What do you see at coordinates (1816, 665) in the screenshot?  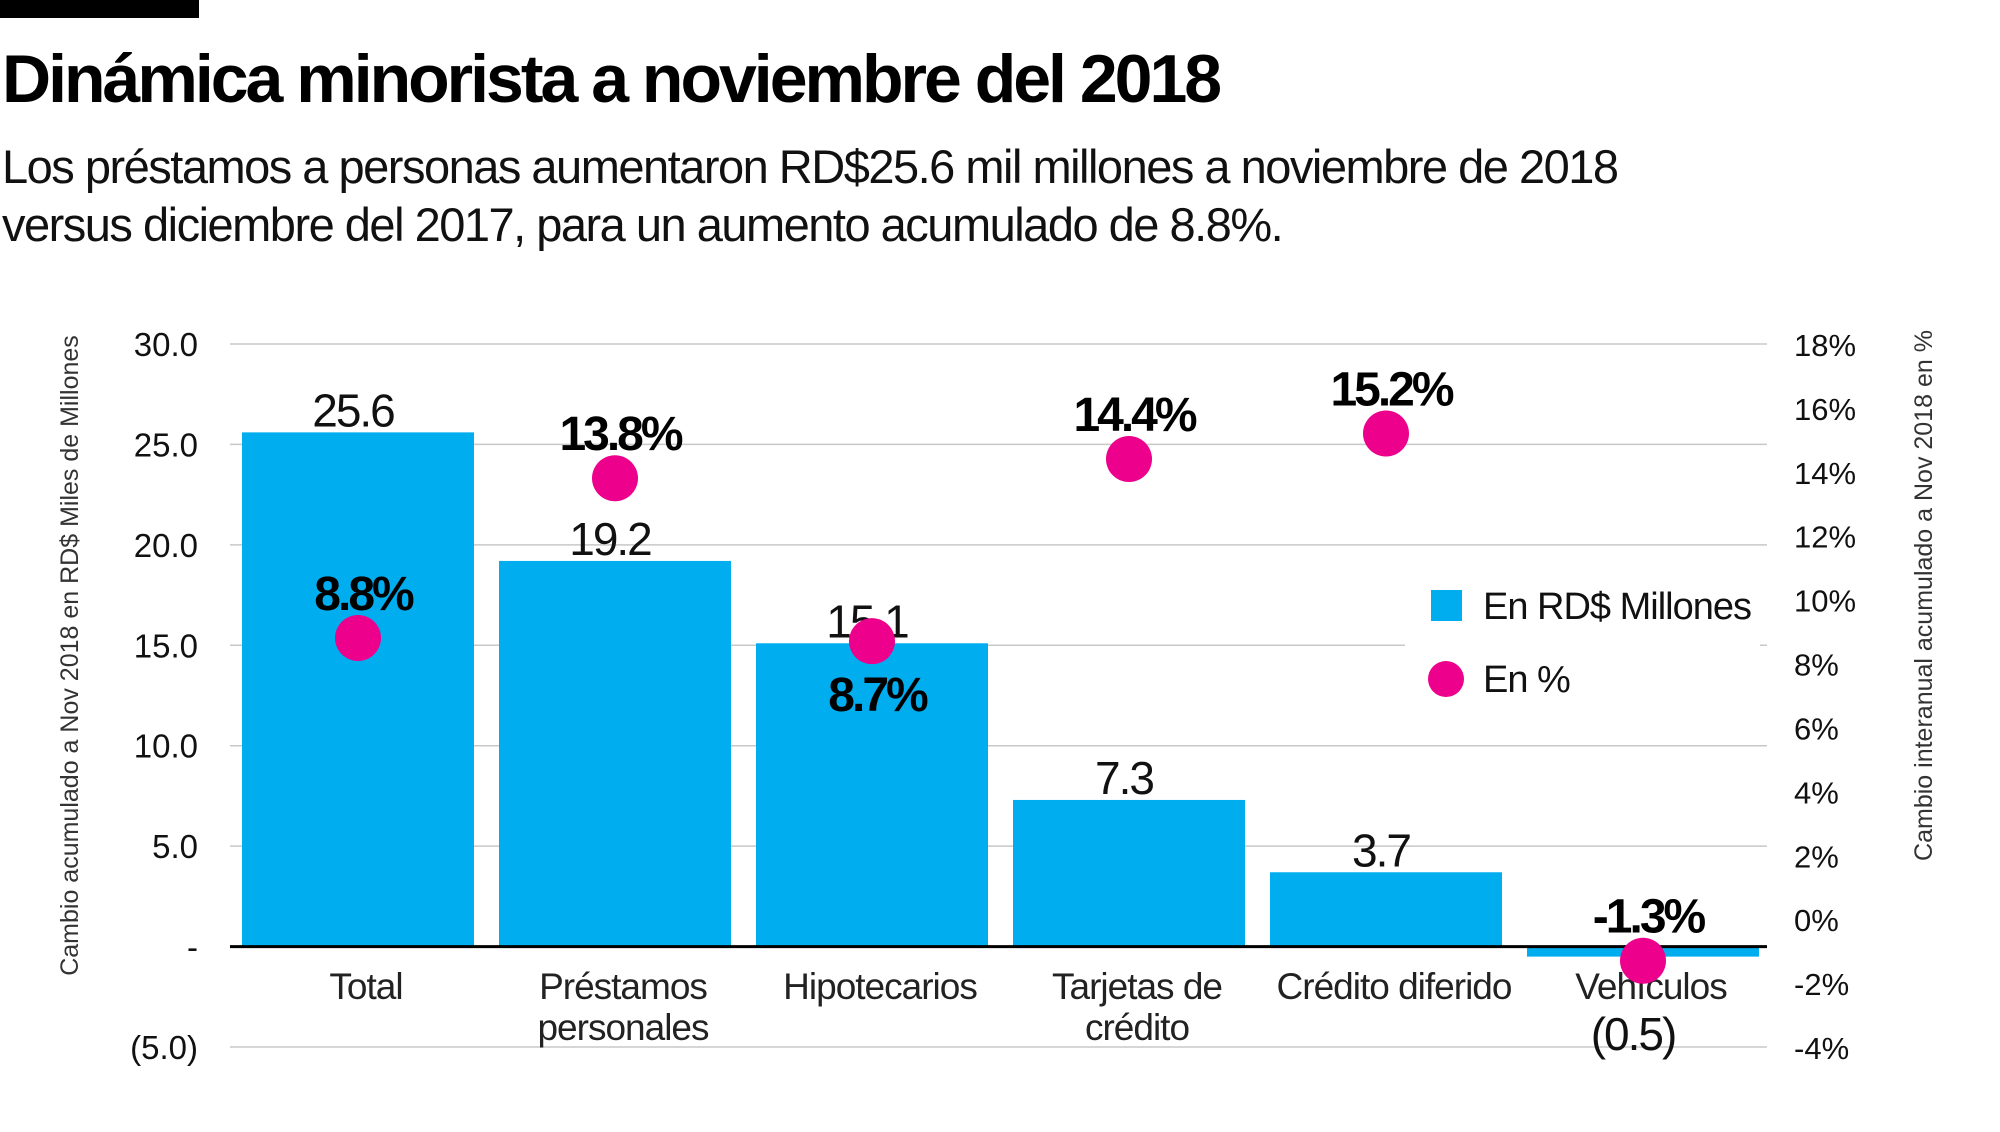 I see `y2-tick-label: 8%` at bounding box center [1816, 665].